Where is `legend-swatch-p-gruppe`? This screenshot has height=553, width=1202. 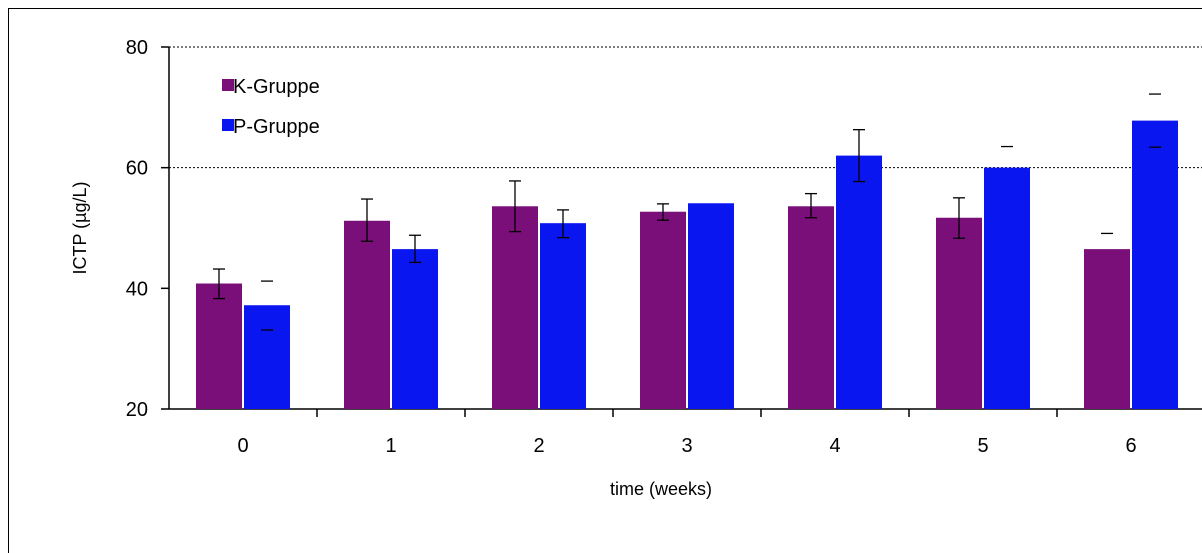 legend-swatch-p-gruppe is located at coordinates (228, 125).